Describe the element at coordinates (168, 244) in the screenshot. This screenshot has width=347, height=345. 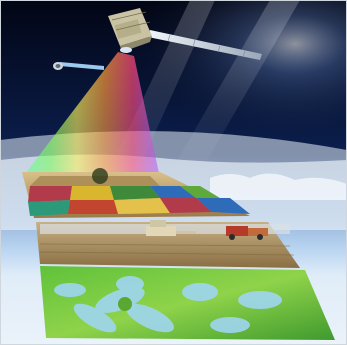
I see `harvest-field-panel` at that location.